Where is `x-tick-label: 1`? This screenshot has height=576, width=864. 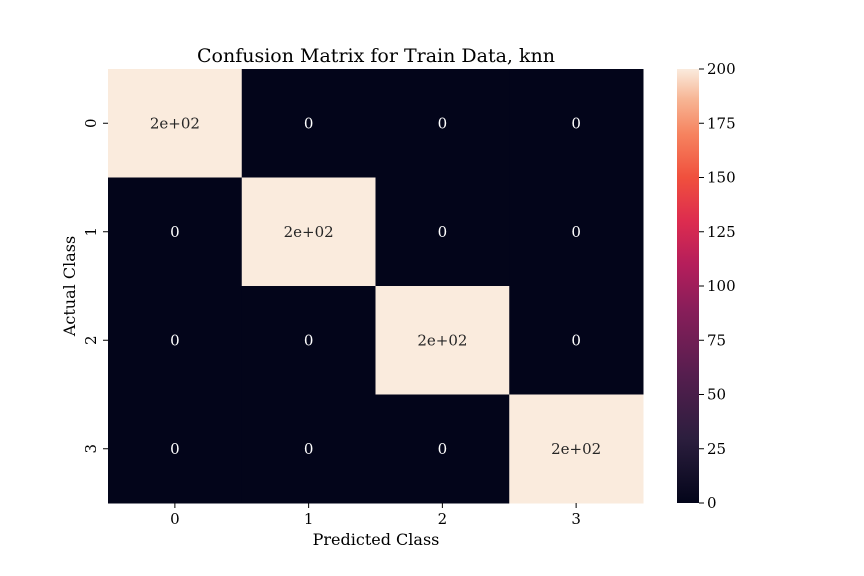 x-tick-label: 1 is located at coordinates (309, 519).